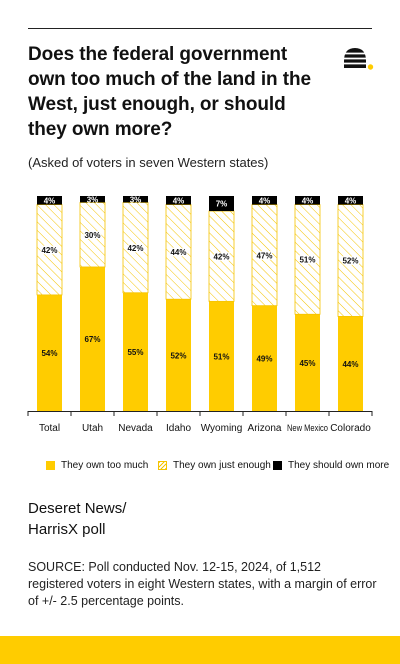 The width and height of the screenshot is (400, 664). Describe the element at coordinates (307, 428) in the screenshot. I see `category-label-new-mexico: New Mexico` at that location.